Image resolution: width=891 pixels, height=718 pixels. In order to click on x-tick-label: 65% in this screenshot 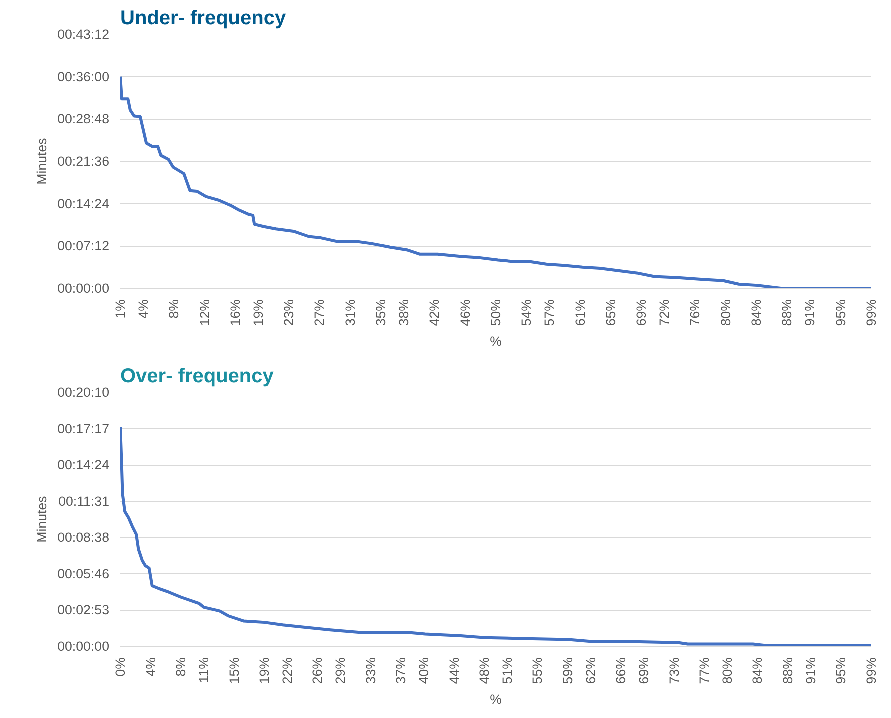, I will do `click(610, 312)`.